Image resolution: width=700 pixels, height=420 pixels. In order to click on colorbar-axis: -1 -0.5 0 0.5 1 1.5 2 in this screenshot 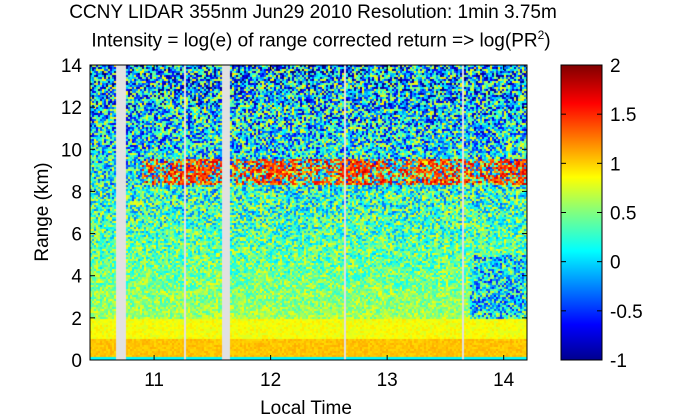, I will do `click(602, 214)`.